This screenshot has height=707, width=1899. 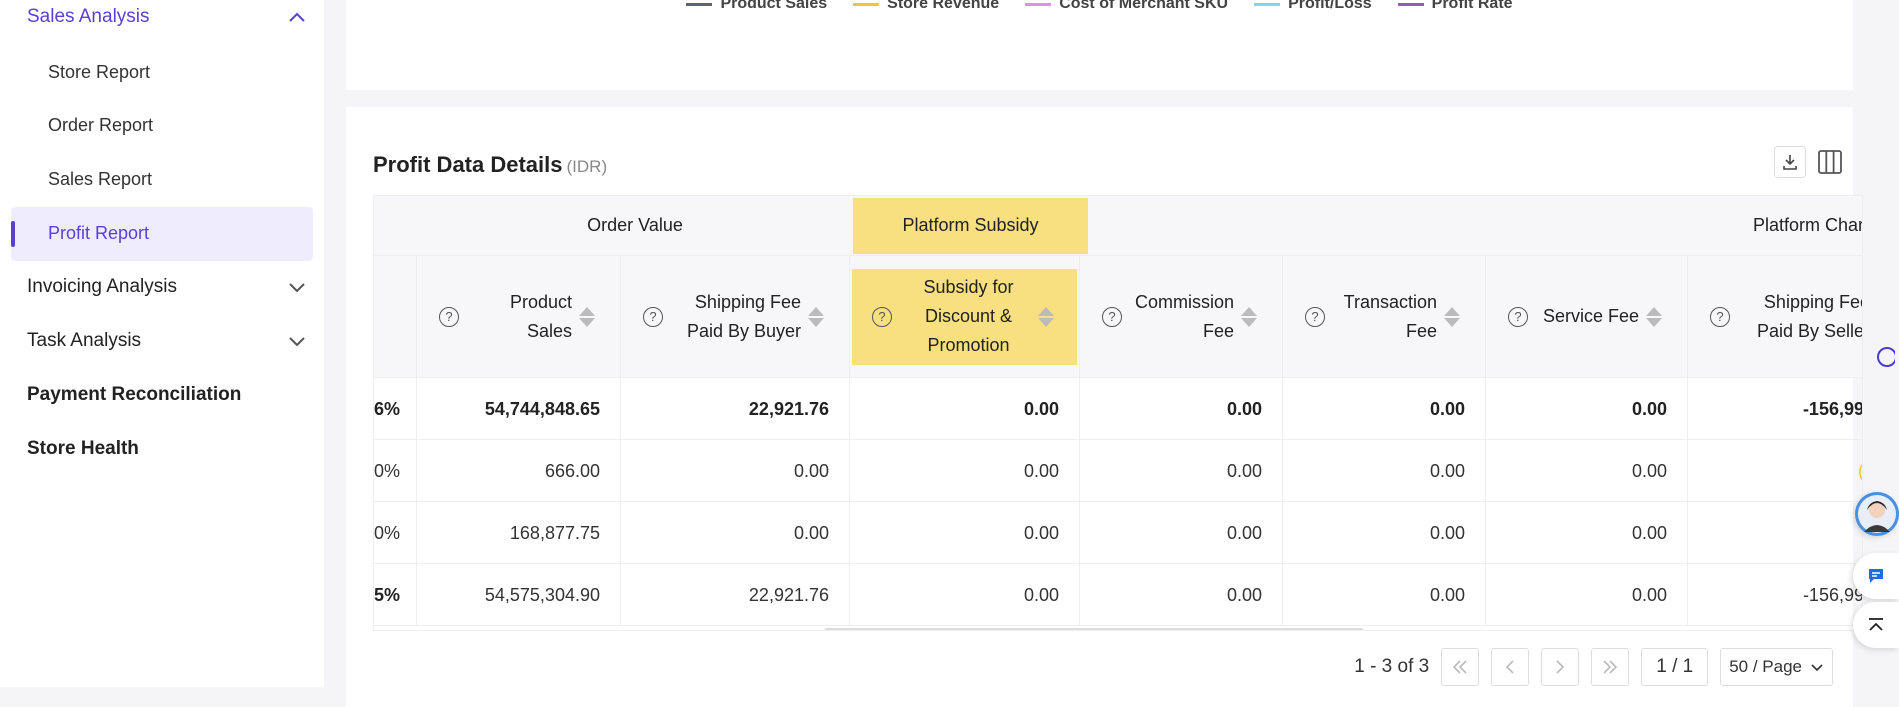 I want to click on menu-sales-analysis-label: Sales Analysis, so click(x=88, y=16).